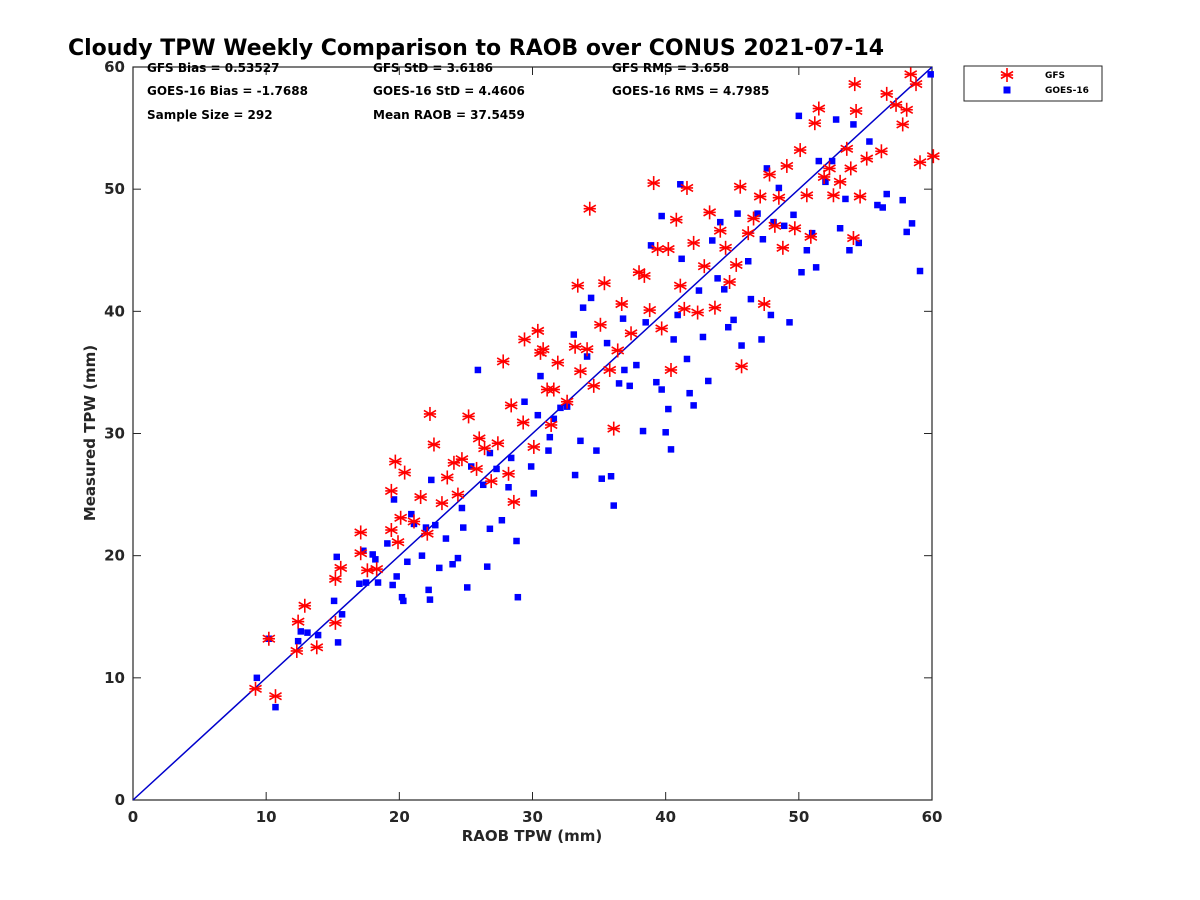 The height and width of the screenshot is (900, 1200). Describe the element at coordinates (665, 817) in the screenshot. I see `x-tick-label: 40` at that location.